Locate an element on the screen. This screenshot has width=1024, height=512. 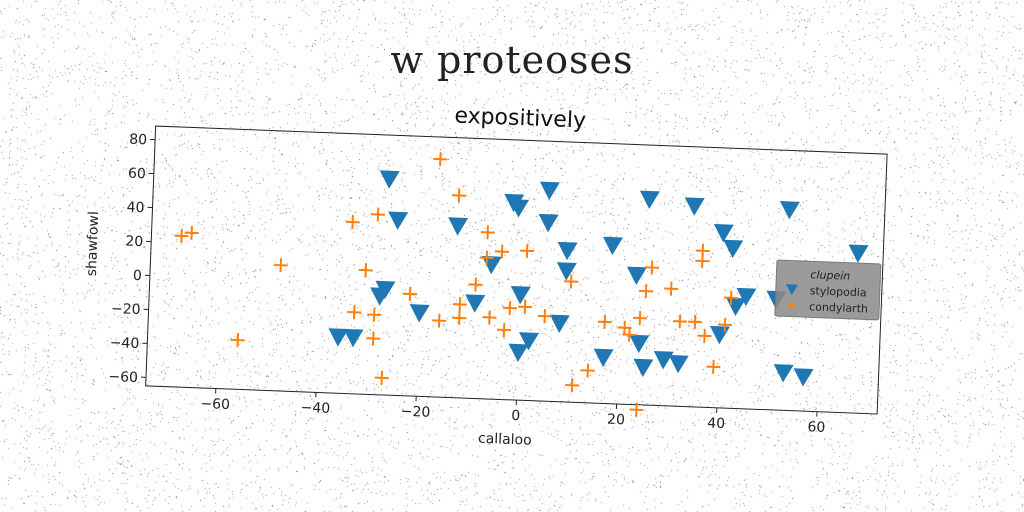
x-tick-label: −40 is located at coordinates (315, 408).